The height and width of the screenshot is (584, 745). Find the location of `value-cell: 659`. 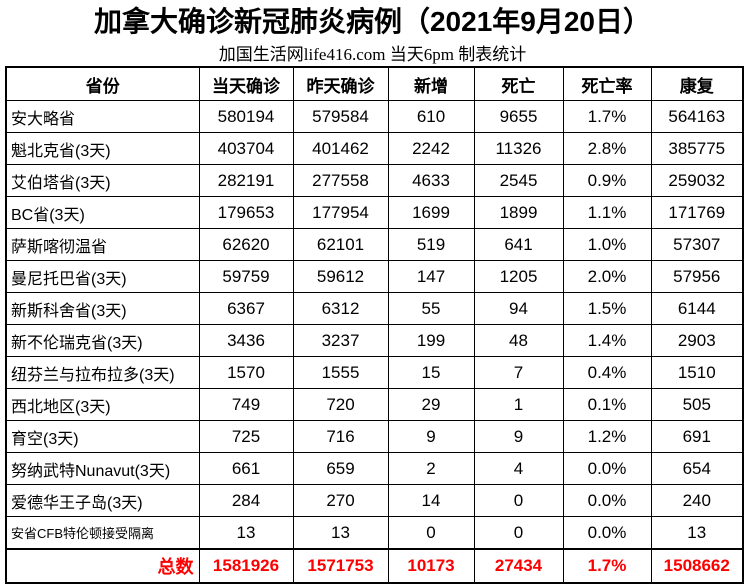

value-cell: 659 is located at coordinates (340, 468).